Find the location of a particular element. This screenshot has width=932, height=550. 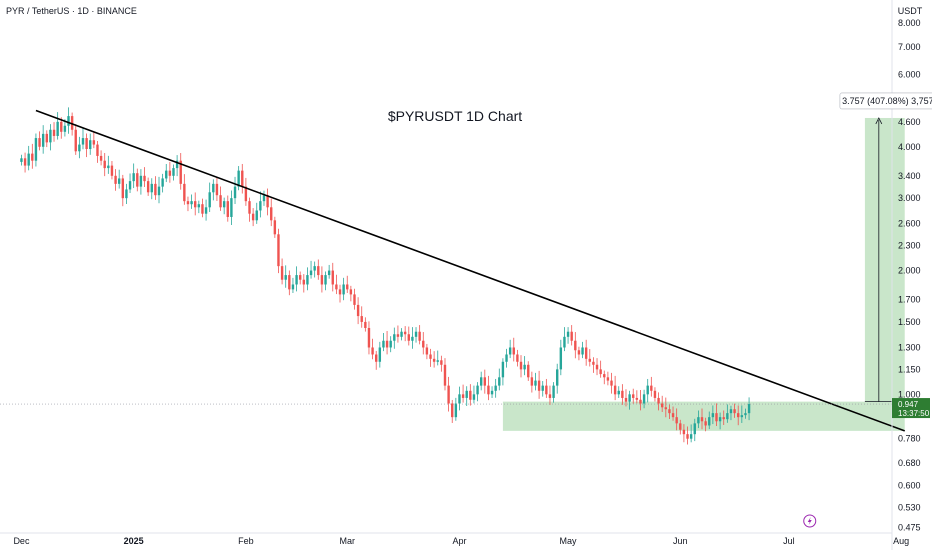

y-tick-label: 0.680 is located at coordinates (909, 463).